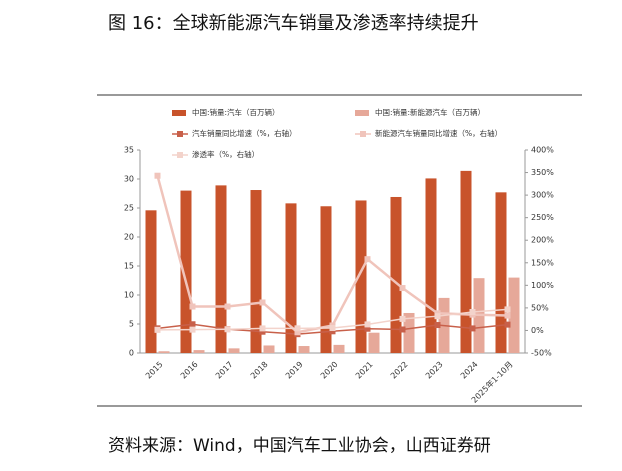 The image size is (622, 471). Describe the element at coordinates (244, 133) in the screenshot. I see `legend-label: 汽车销量同比增速（%，右轴）` at that location.